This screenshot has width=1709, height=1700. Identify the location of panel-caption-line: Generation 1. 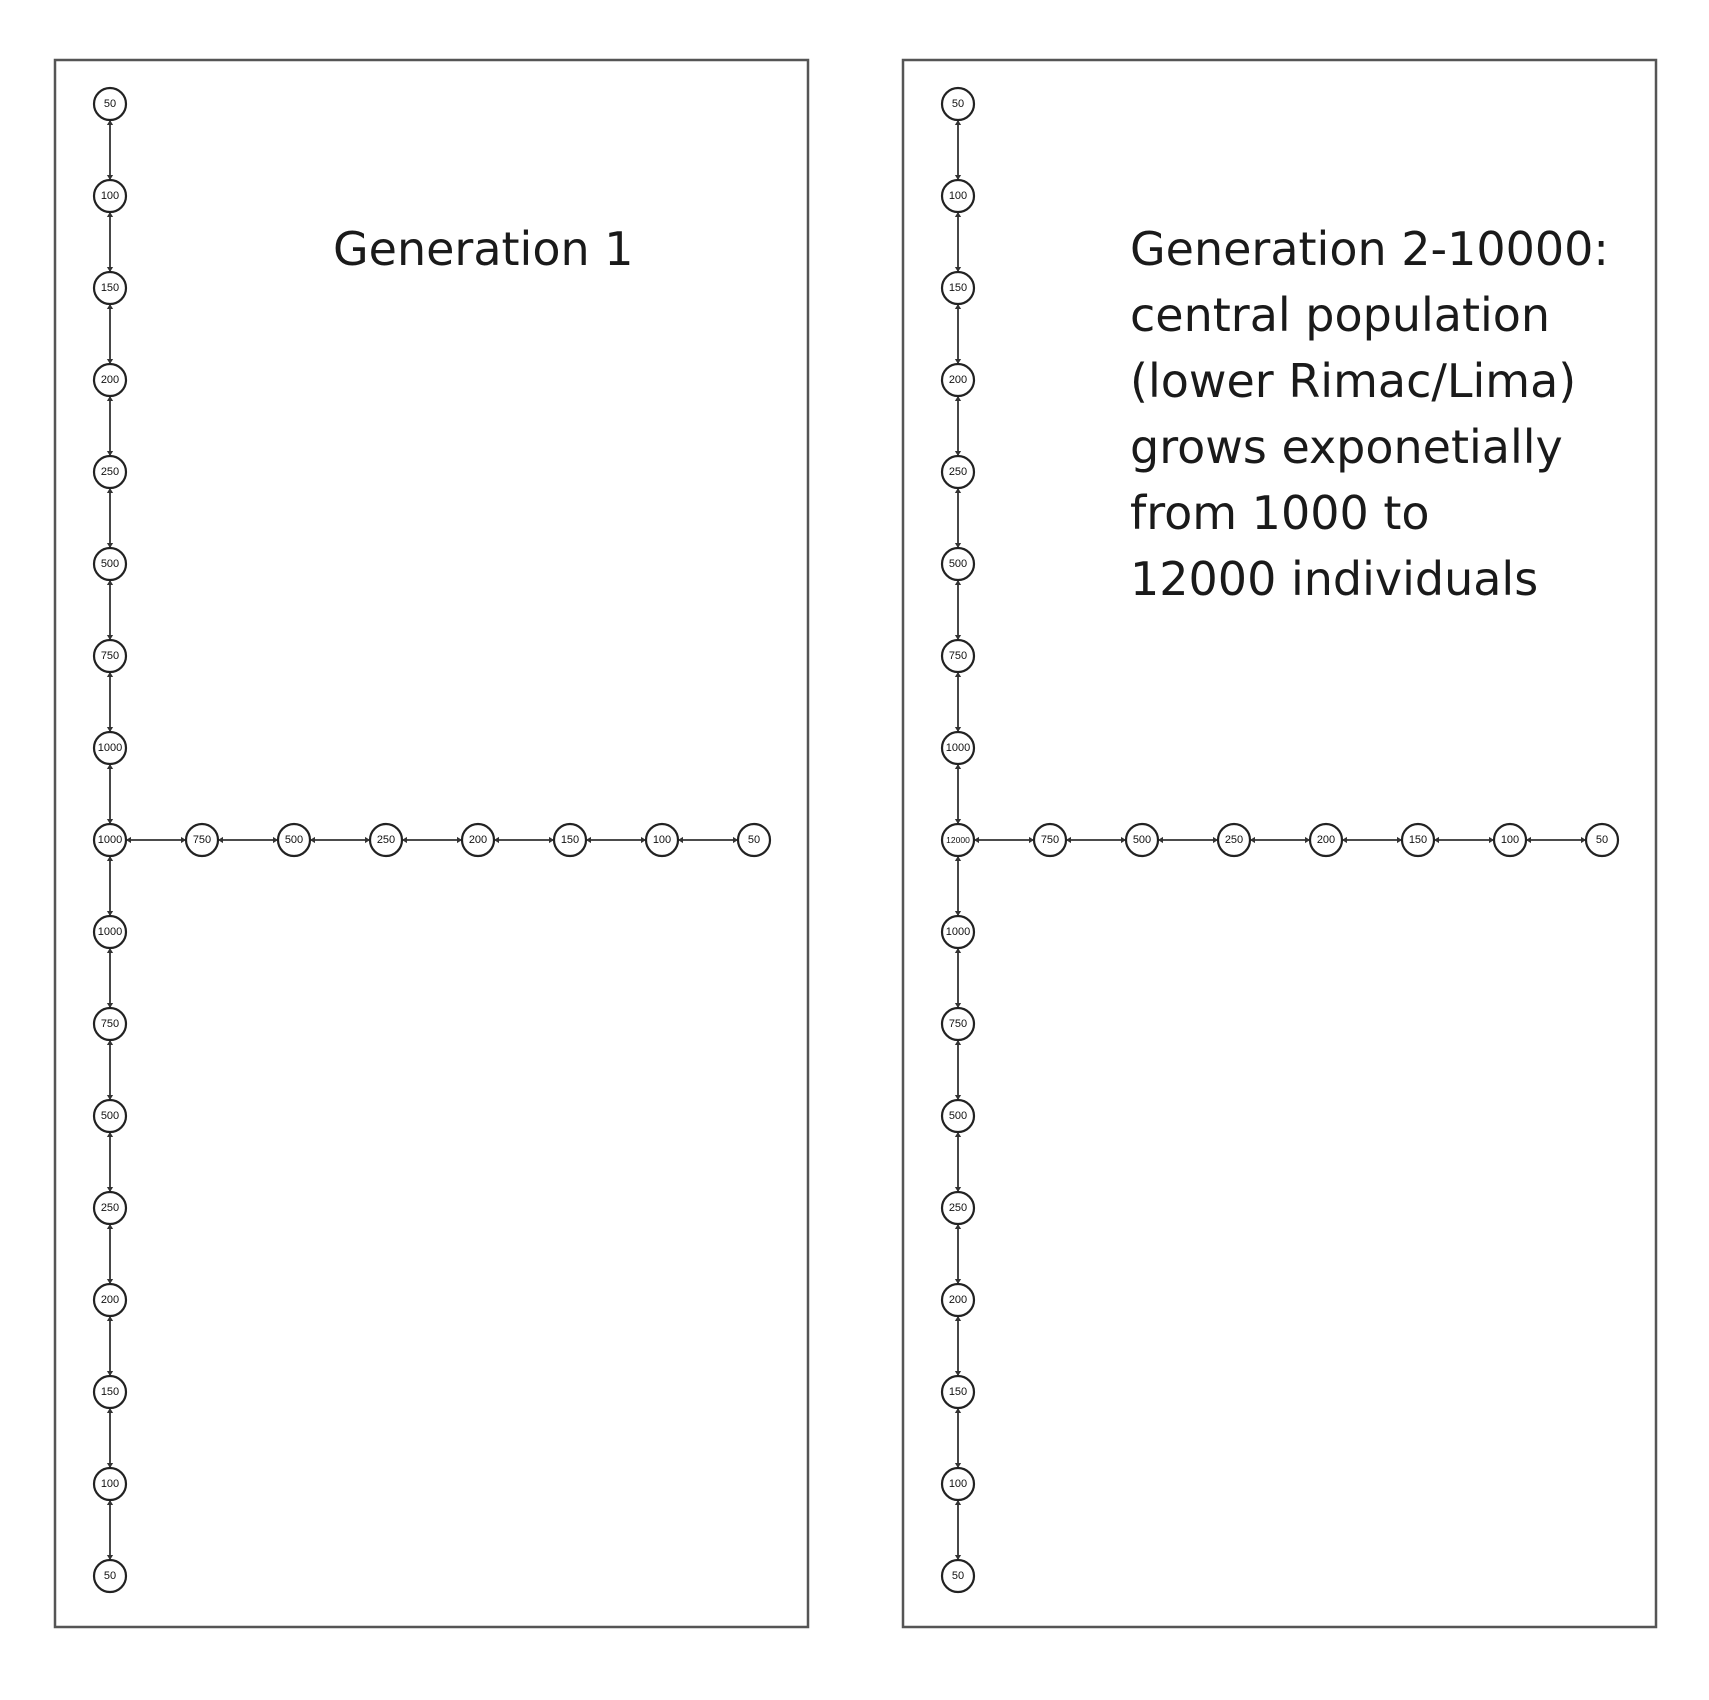
(483, 249).